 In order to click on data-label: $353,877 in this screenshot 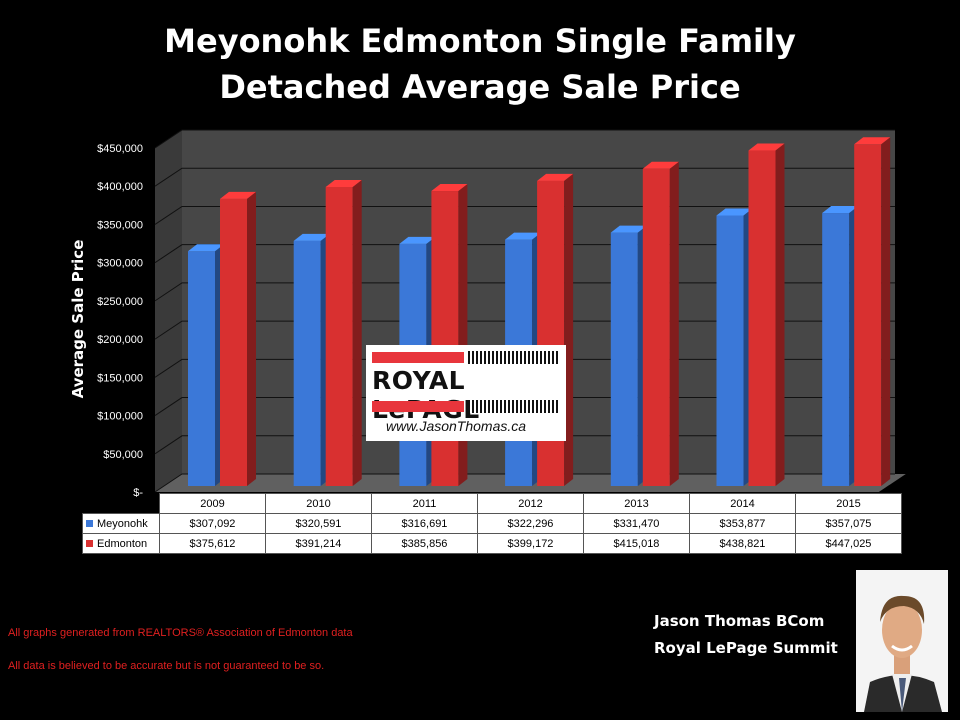, I will do `click(742, 523)`.